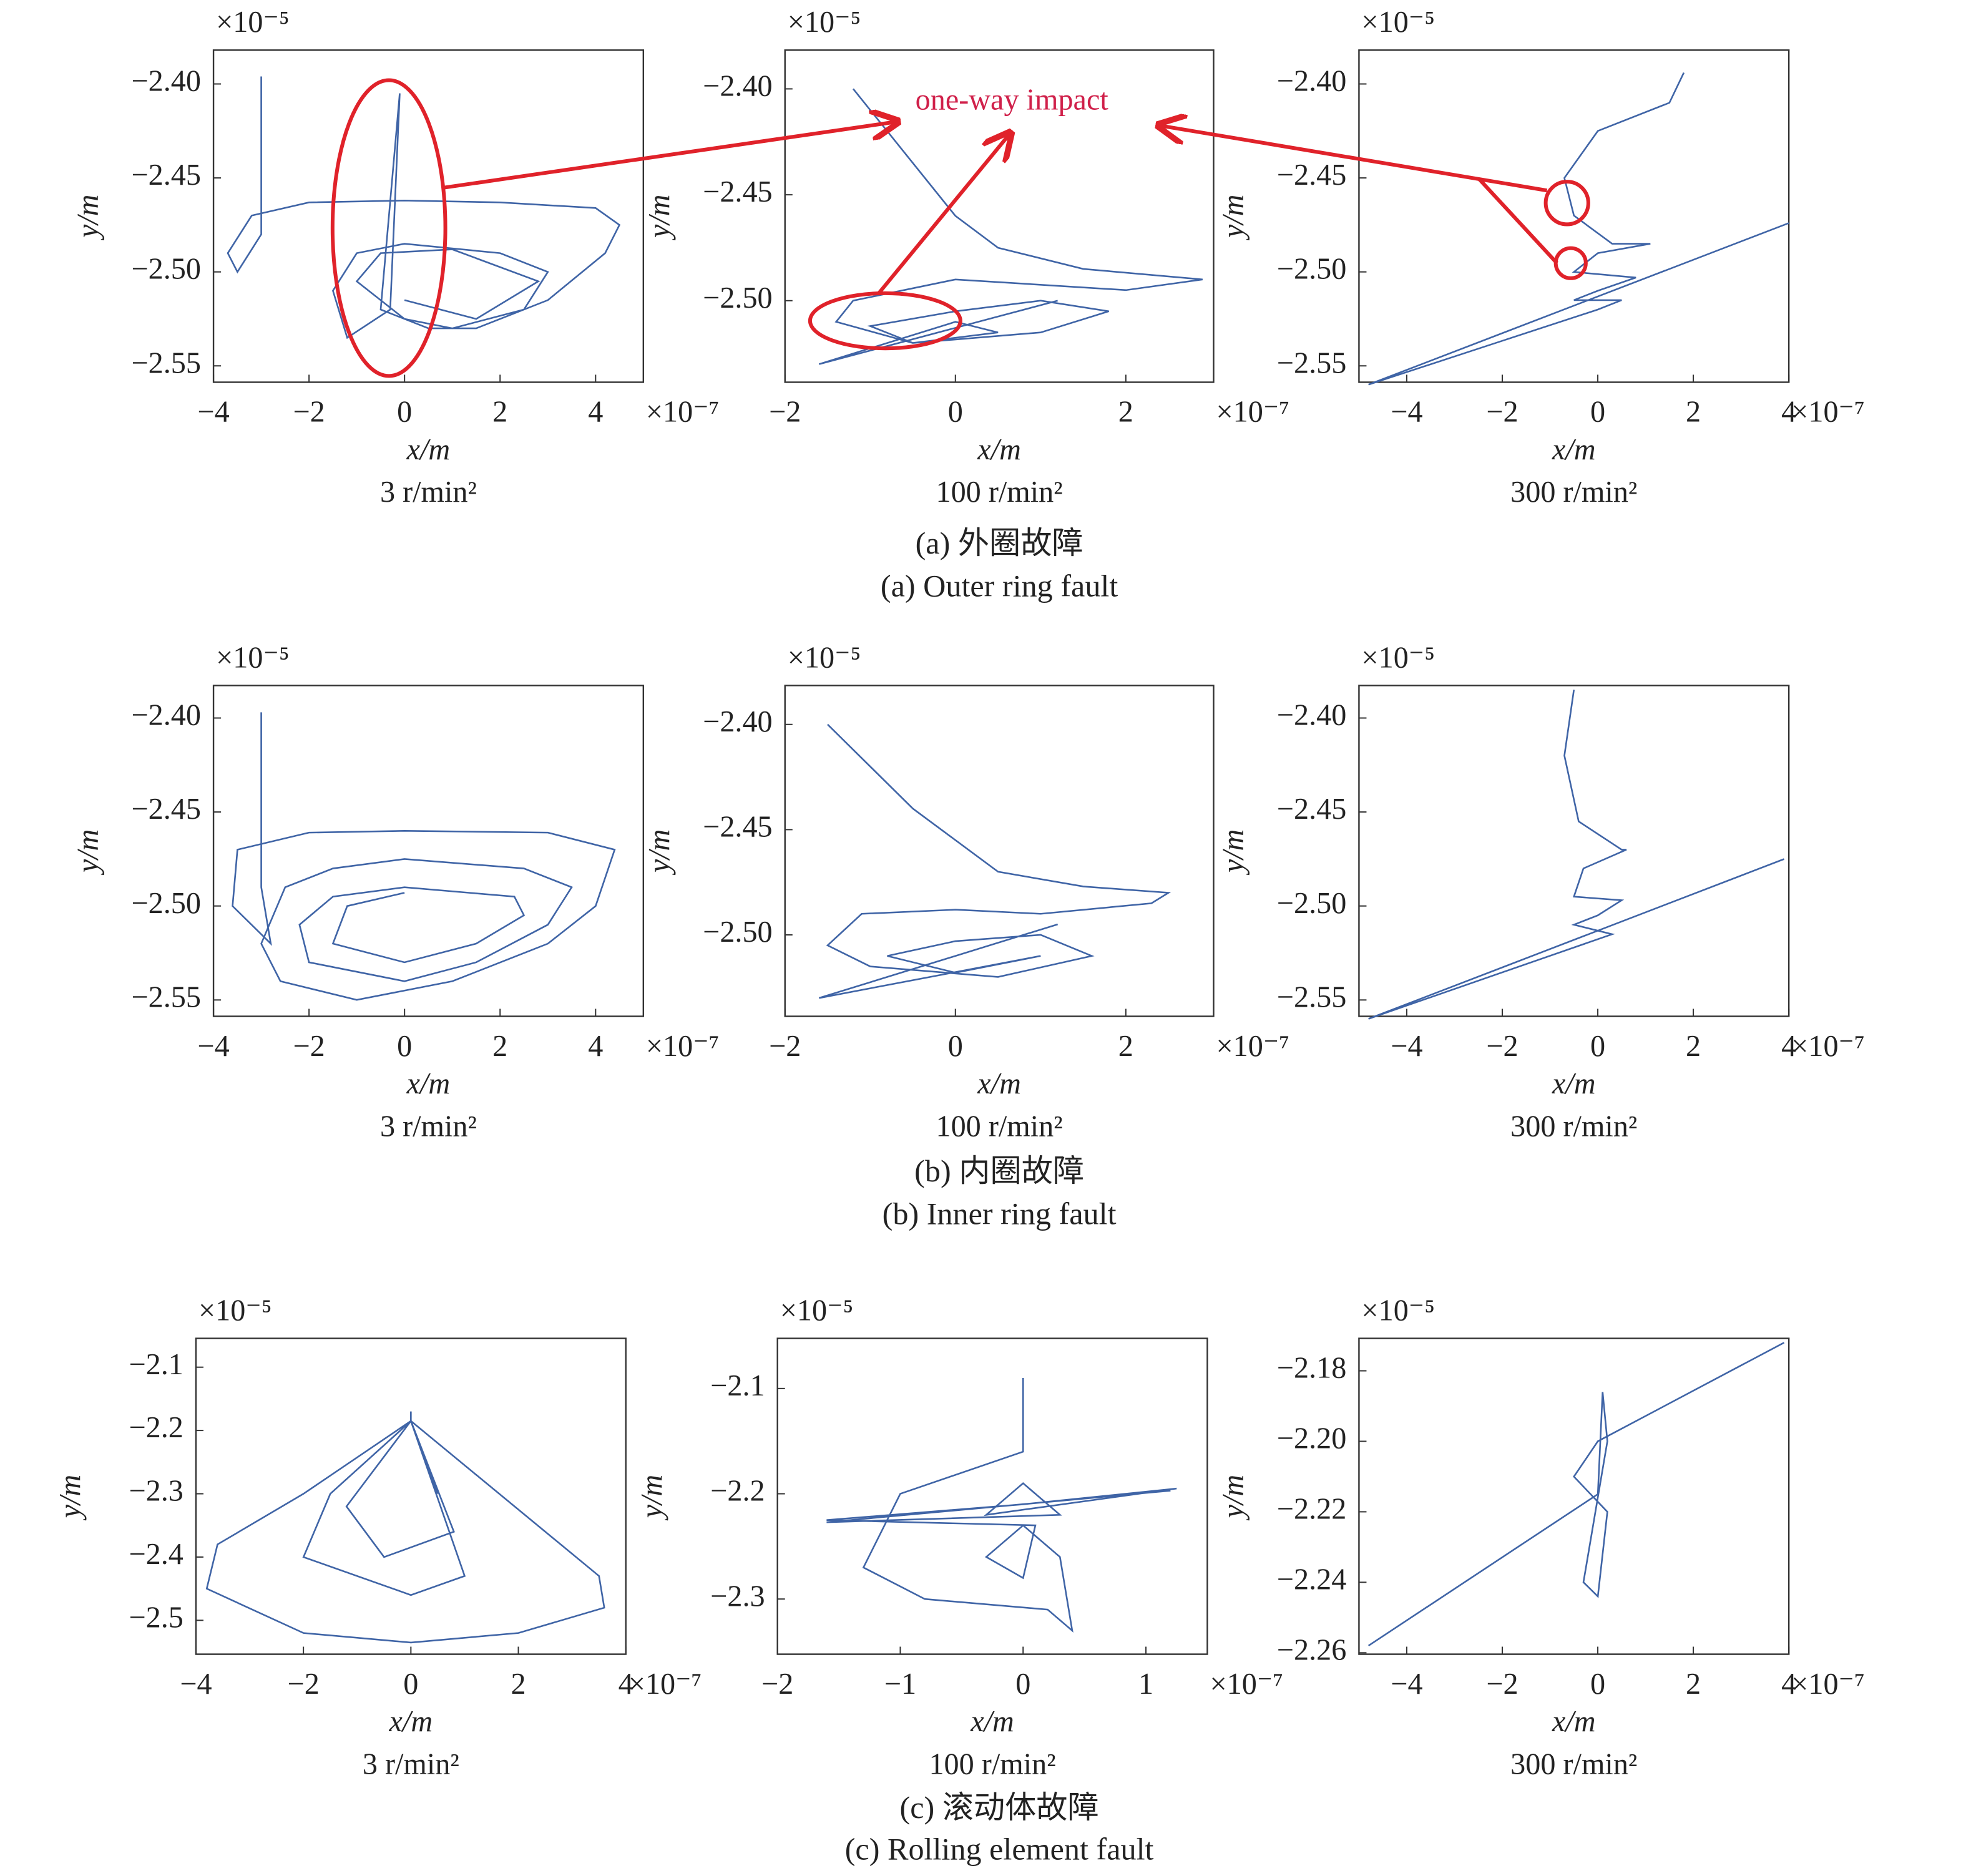  What do you see at coordinates (999, 1170) in the screenshot?
I see `caption: (b) 内圈故障` at bounding box center [999, 1170].